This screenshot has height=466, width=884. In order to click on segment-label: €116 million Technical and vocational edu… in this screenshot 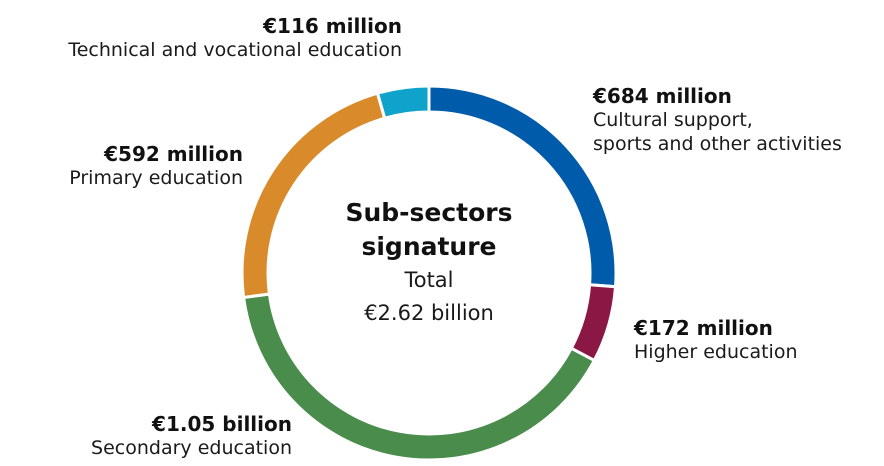, I will do `click(235, 38)`.